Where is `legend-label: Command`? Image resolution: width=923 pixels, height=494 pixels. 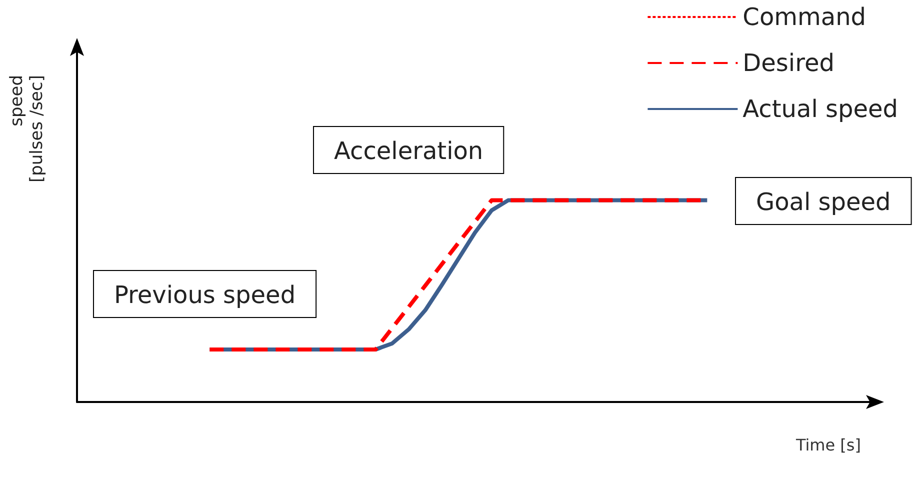
legend-label: Command is located at coordinates (804, 17).